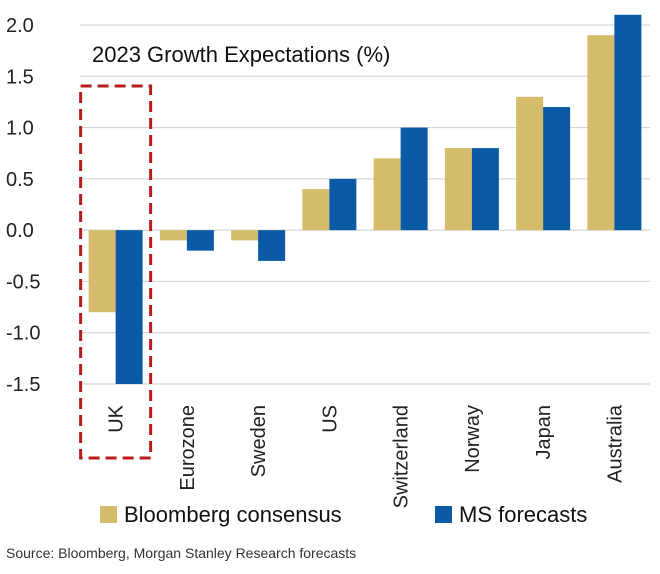 The width and height of the screenshot is (660, 574). Describe the element at coordinates (458, 189) in the screenshot. I see `bar-norway-bloomberg` at that location.